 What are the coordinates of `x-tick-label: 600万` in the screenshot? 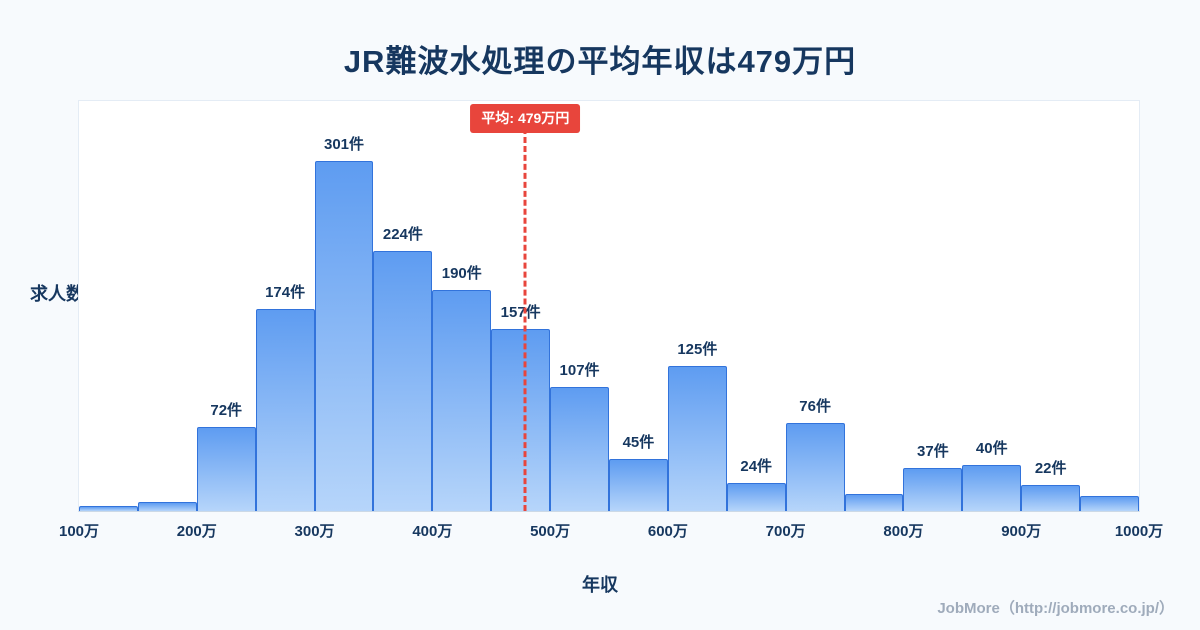 It's located at (667, 531).